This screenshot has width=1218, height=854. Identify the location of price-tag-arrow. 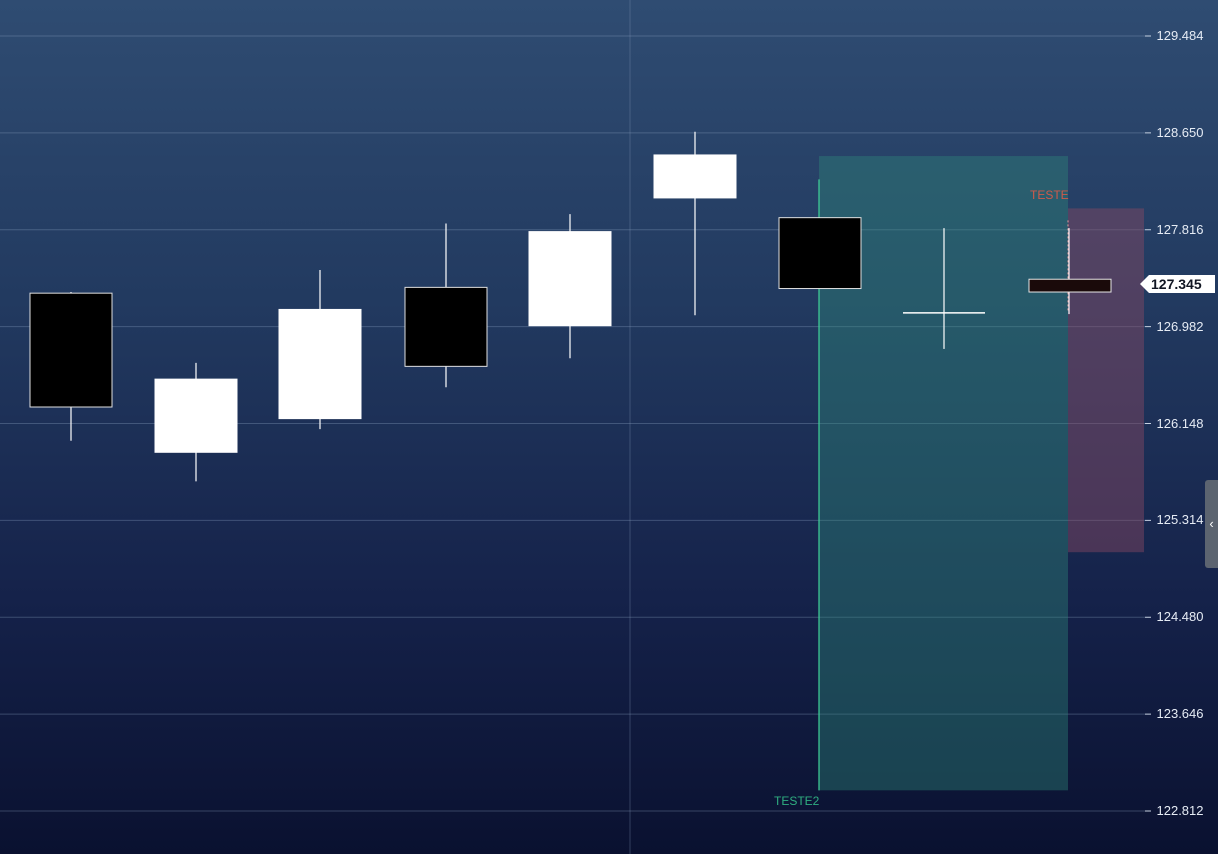
(1144, 284).